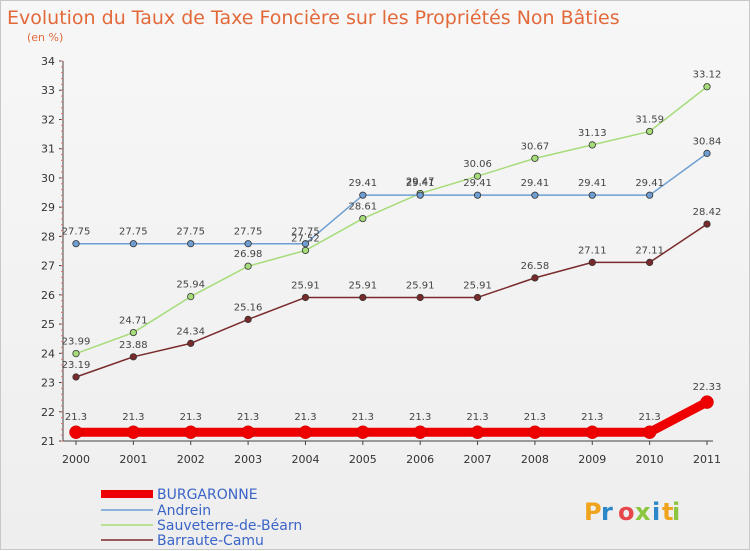 The width and height of the screenshot is (750, 551). Describe the element at coordinates (305, 238) in the screenshot. I see `data-label: 27.52` at that location.